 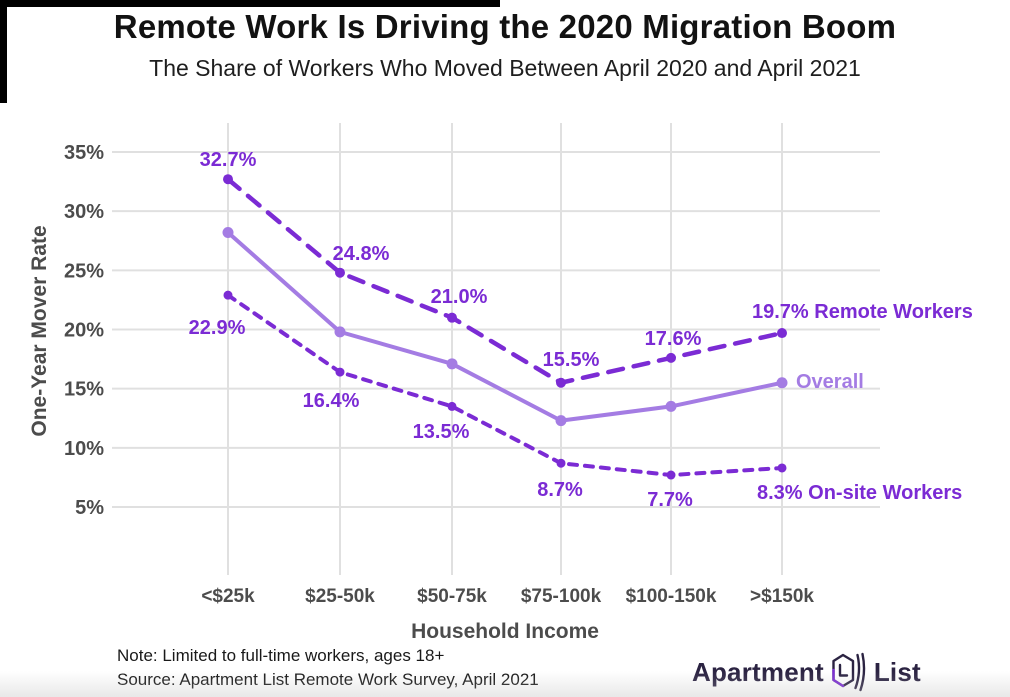 What do you see at coordinates (452, 596) in the screenshot?
I see `x-tick-label: $50-75k` at bounding box center [452, 596].